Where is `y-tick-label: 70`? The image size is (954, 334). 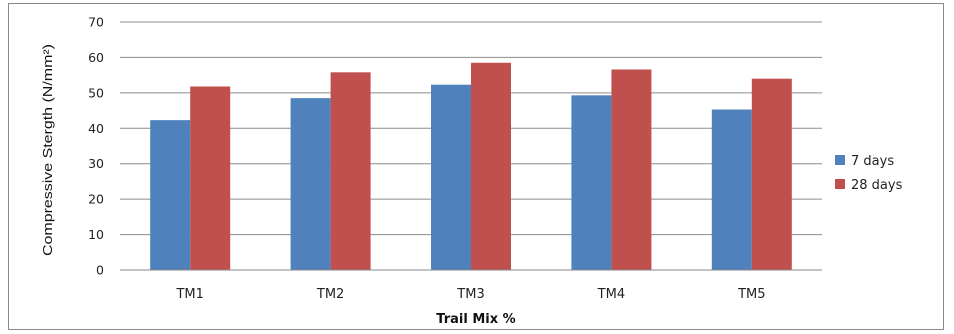 y-tick-label: 70 is located at coordinates (96, 22).